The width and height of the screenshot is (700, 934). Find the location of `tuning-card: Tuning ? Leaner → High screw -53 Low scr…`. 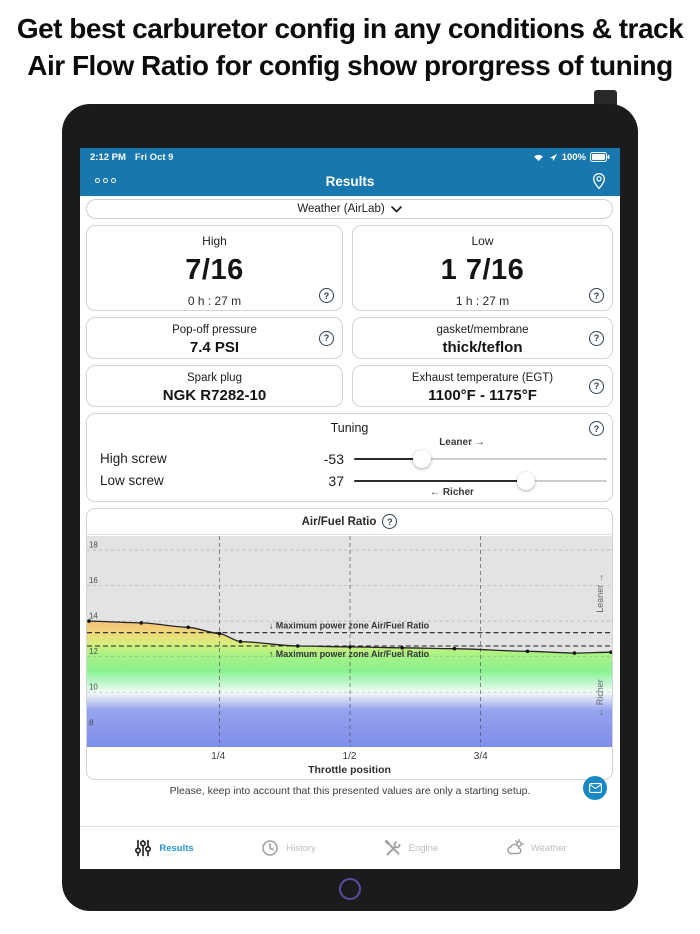

tuning-card: Tuning ? Leaner → High screw -53 Low scr… is located at coordinates (349, 457).